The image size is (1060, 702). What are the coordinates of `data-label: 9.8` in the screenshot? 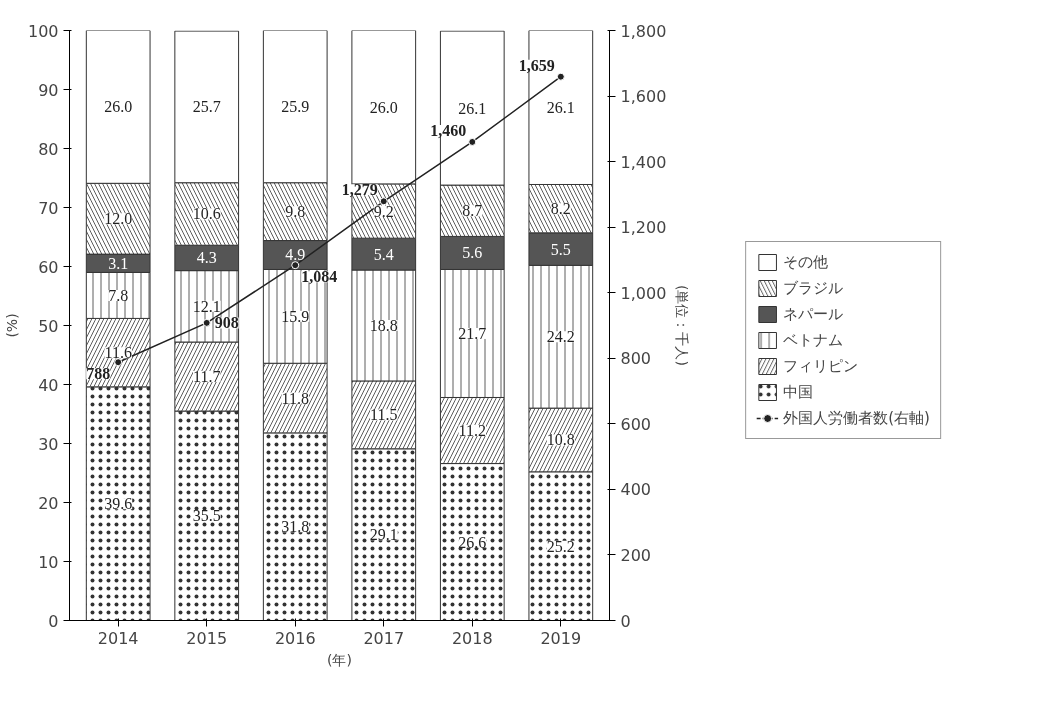 It's located at (295, 212).